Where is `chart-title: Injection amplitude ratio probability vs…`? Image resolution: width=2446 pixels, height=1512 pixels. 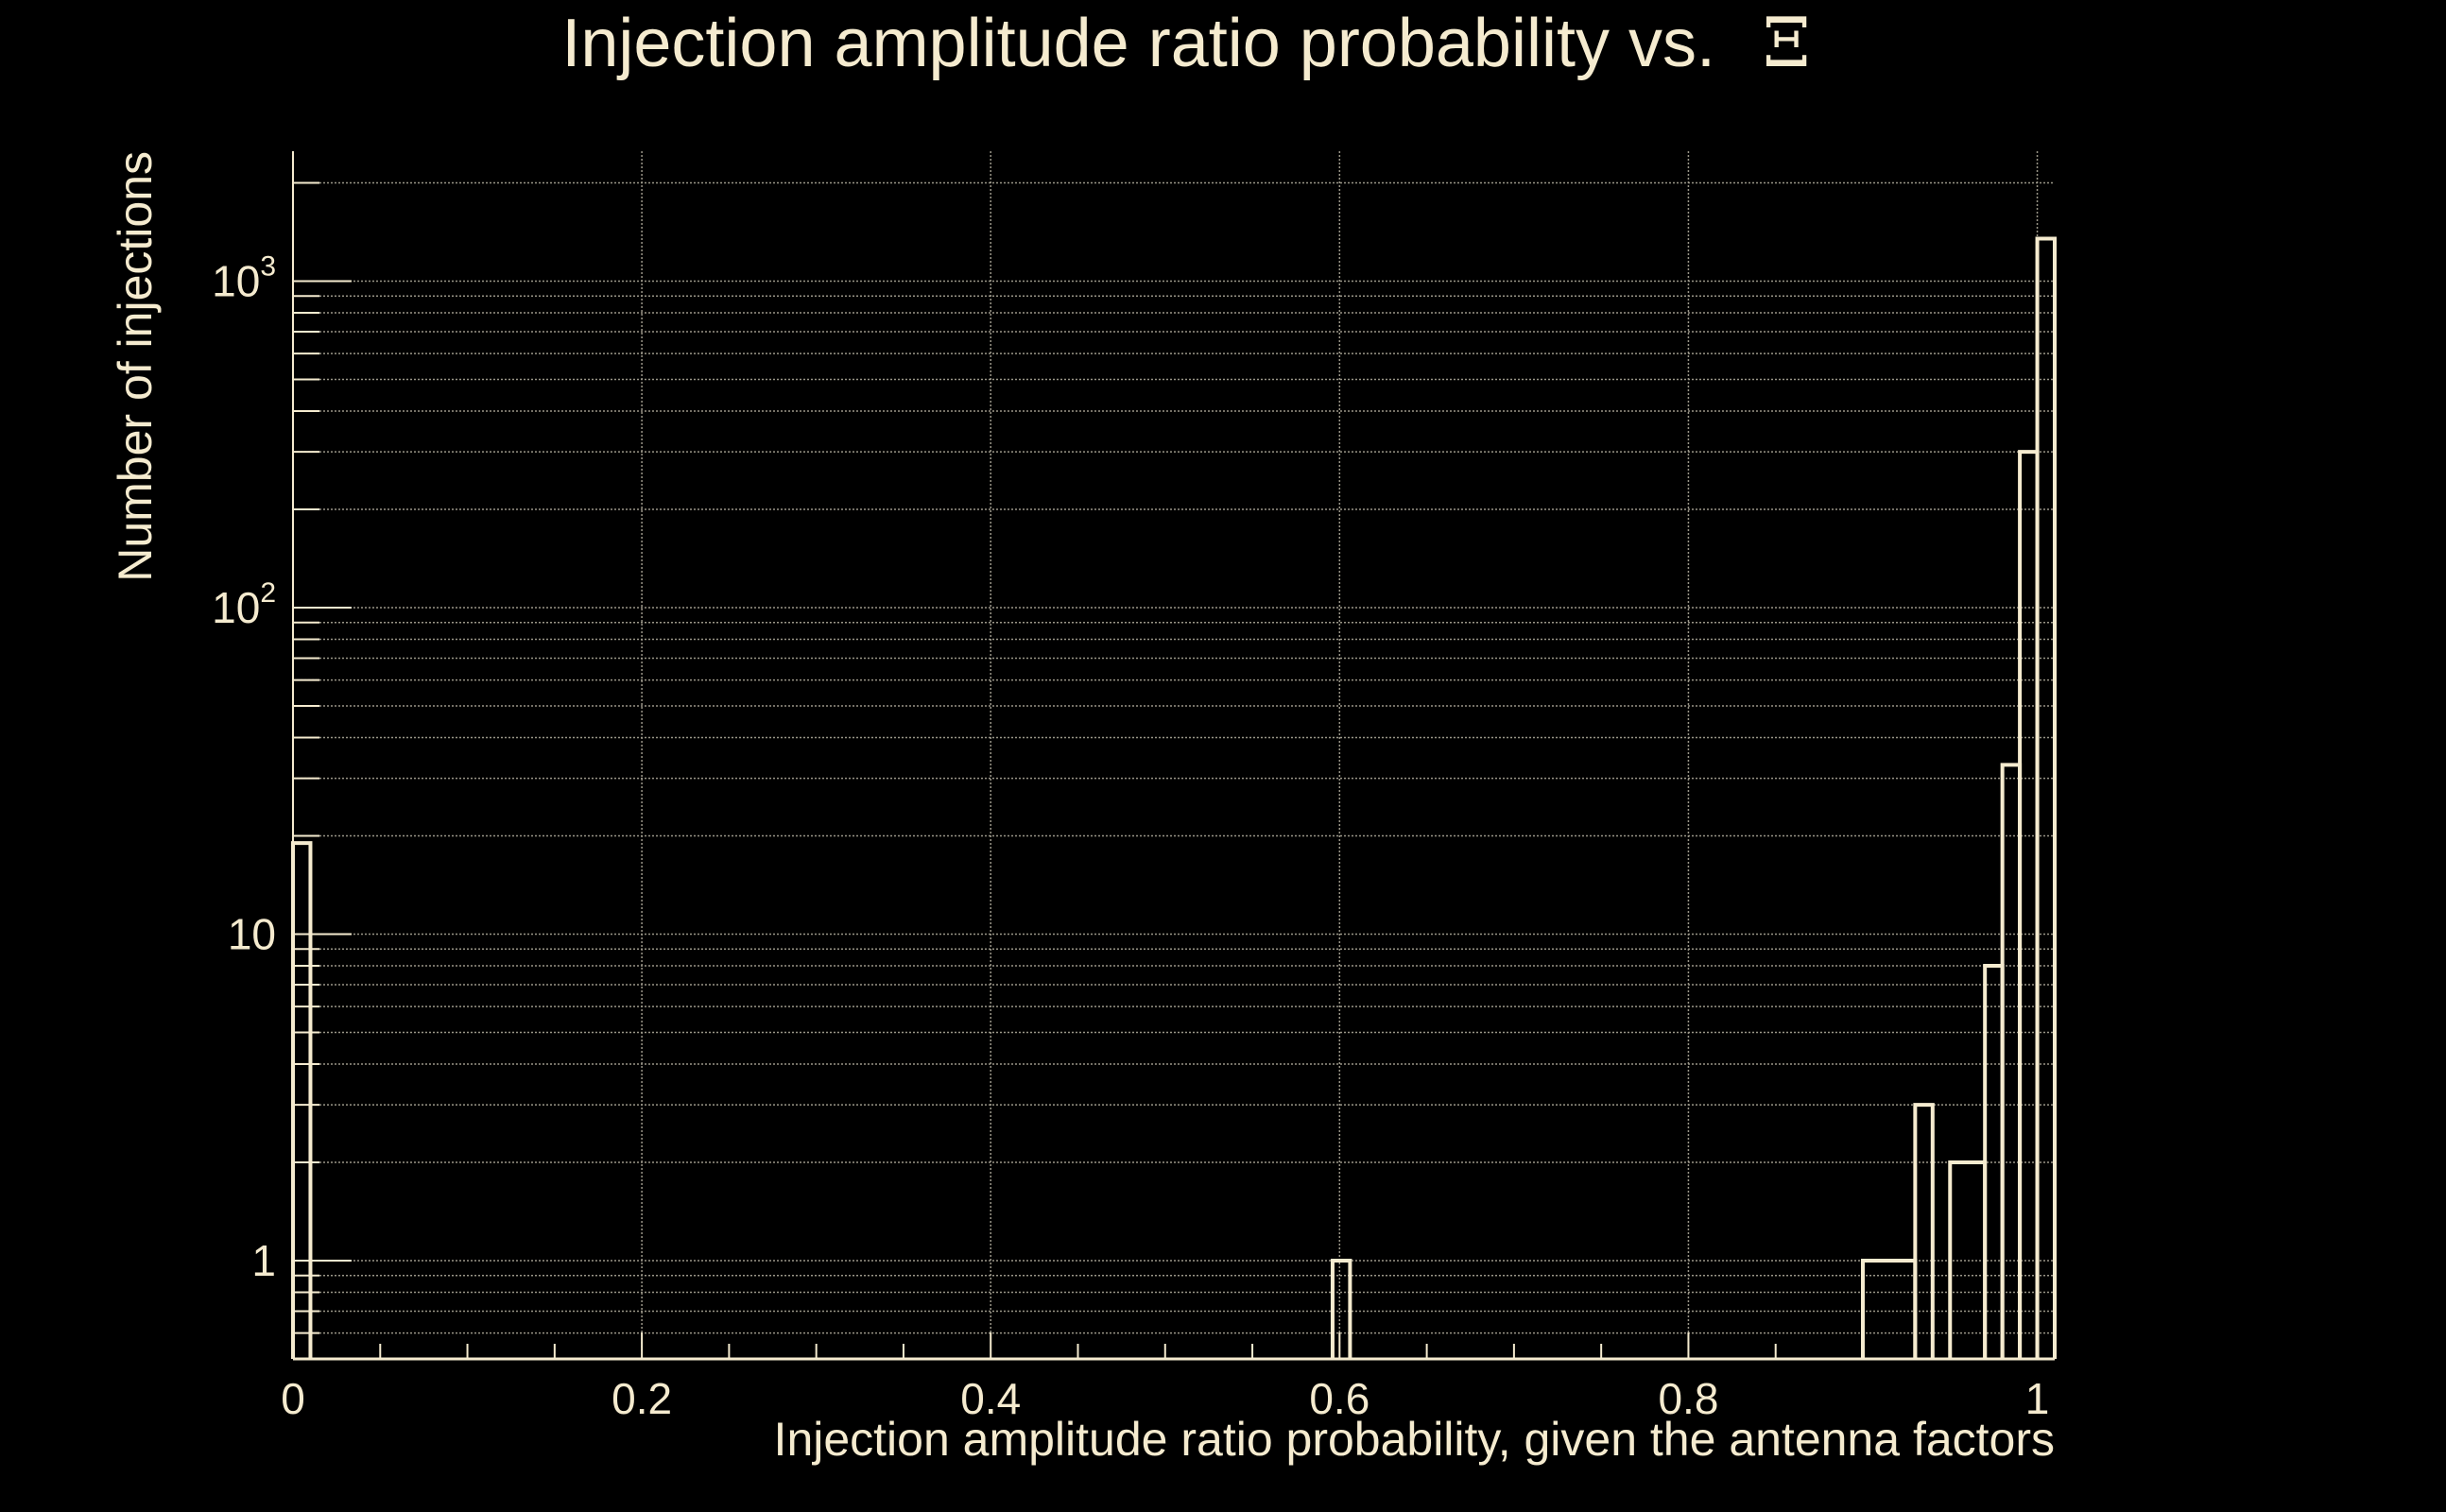
chart-title: Injection amplitude ratio probability vs… is located at coordinates (1185, 42).